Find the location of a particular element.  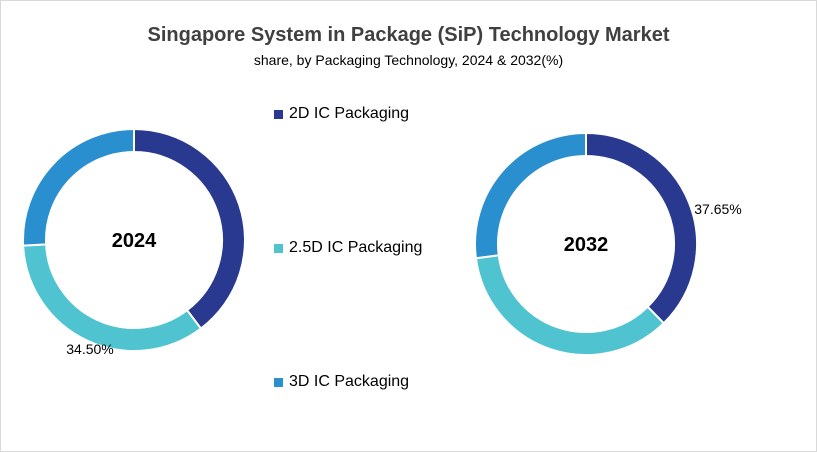

donut-center-label-2032: 2032 is located at coordinates (586, 245).